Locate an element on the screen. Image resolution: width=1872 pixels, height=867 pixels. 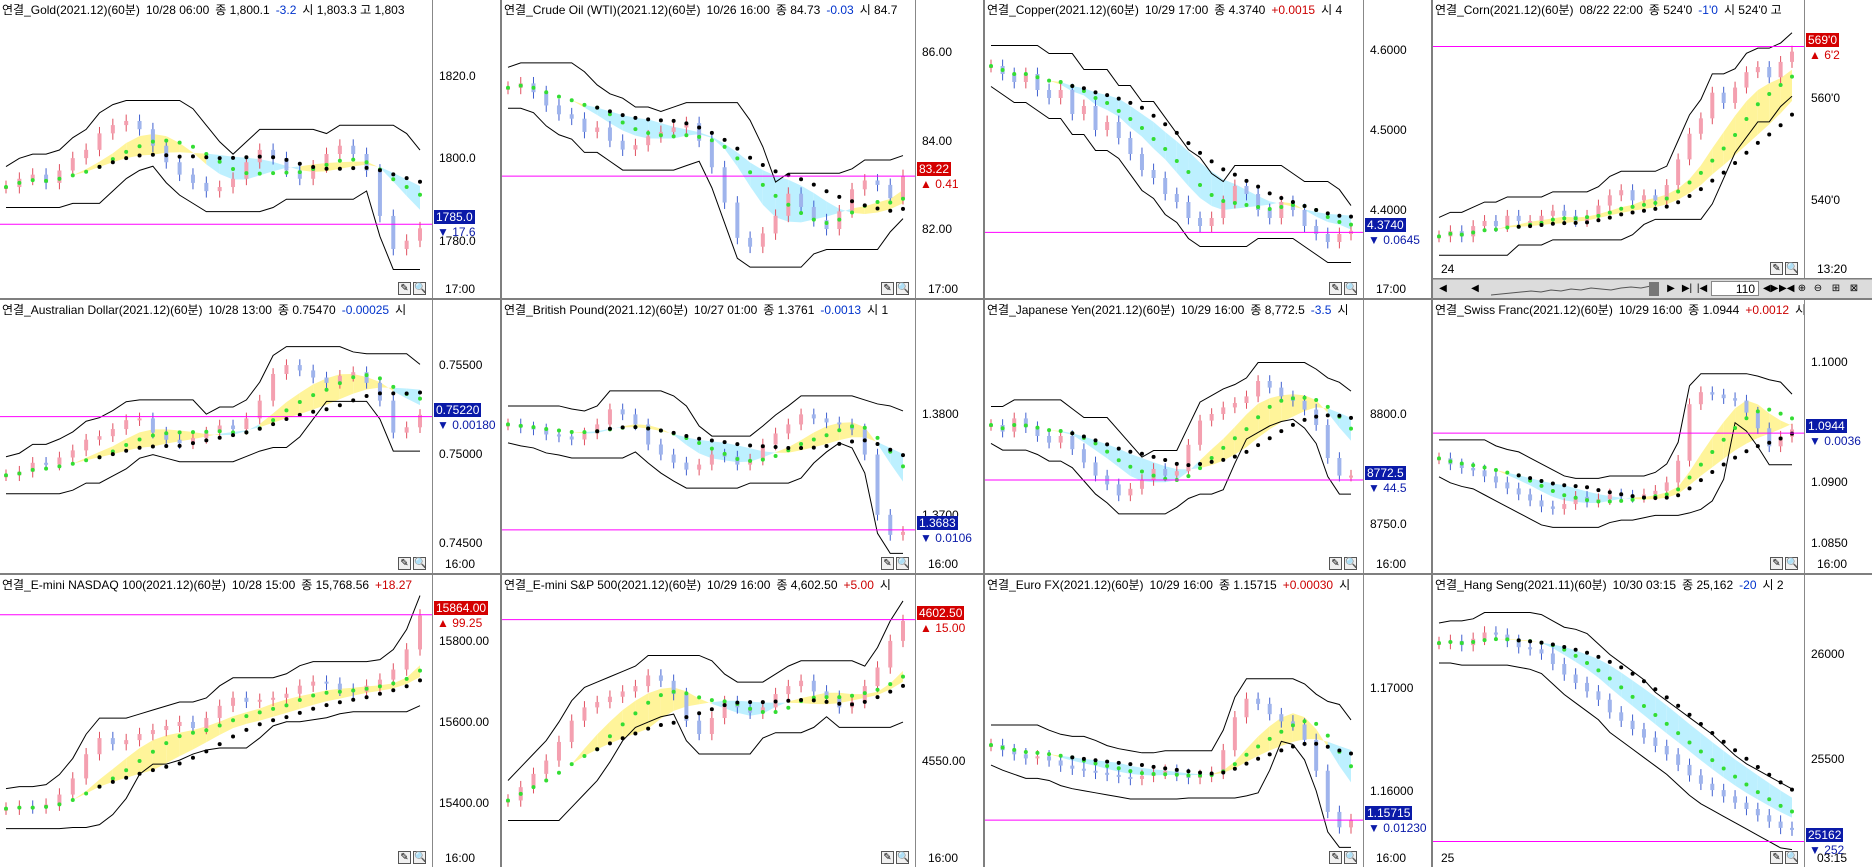
scroll-thumb is located at coordinates (1654, 289).